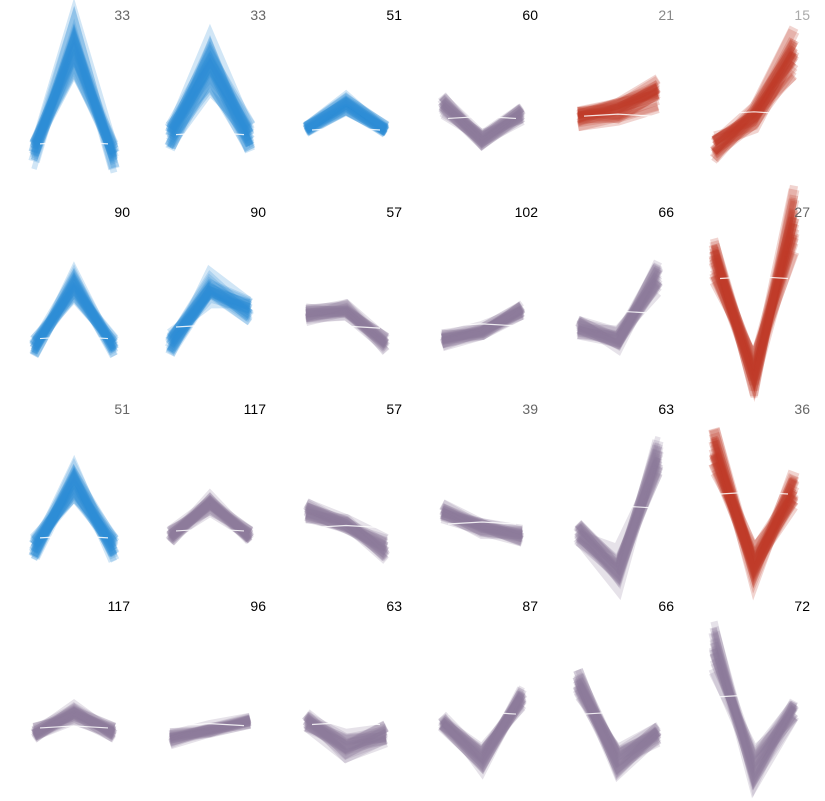 Image resolution: width=825 pixels, height=801 pixels. What do you see at coordinates (666, 409) in the screenshot?
I see `cluster-count-label: 63` at bounding box center [666, 409].